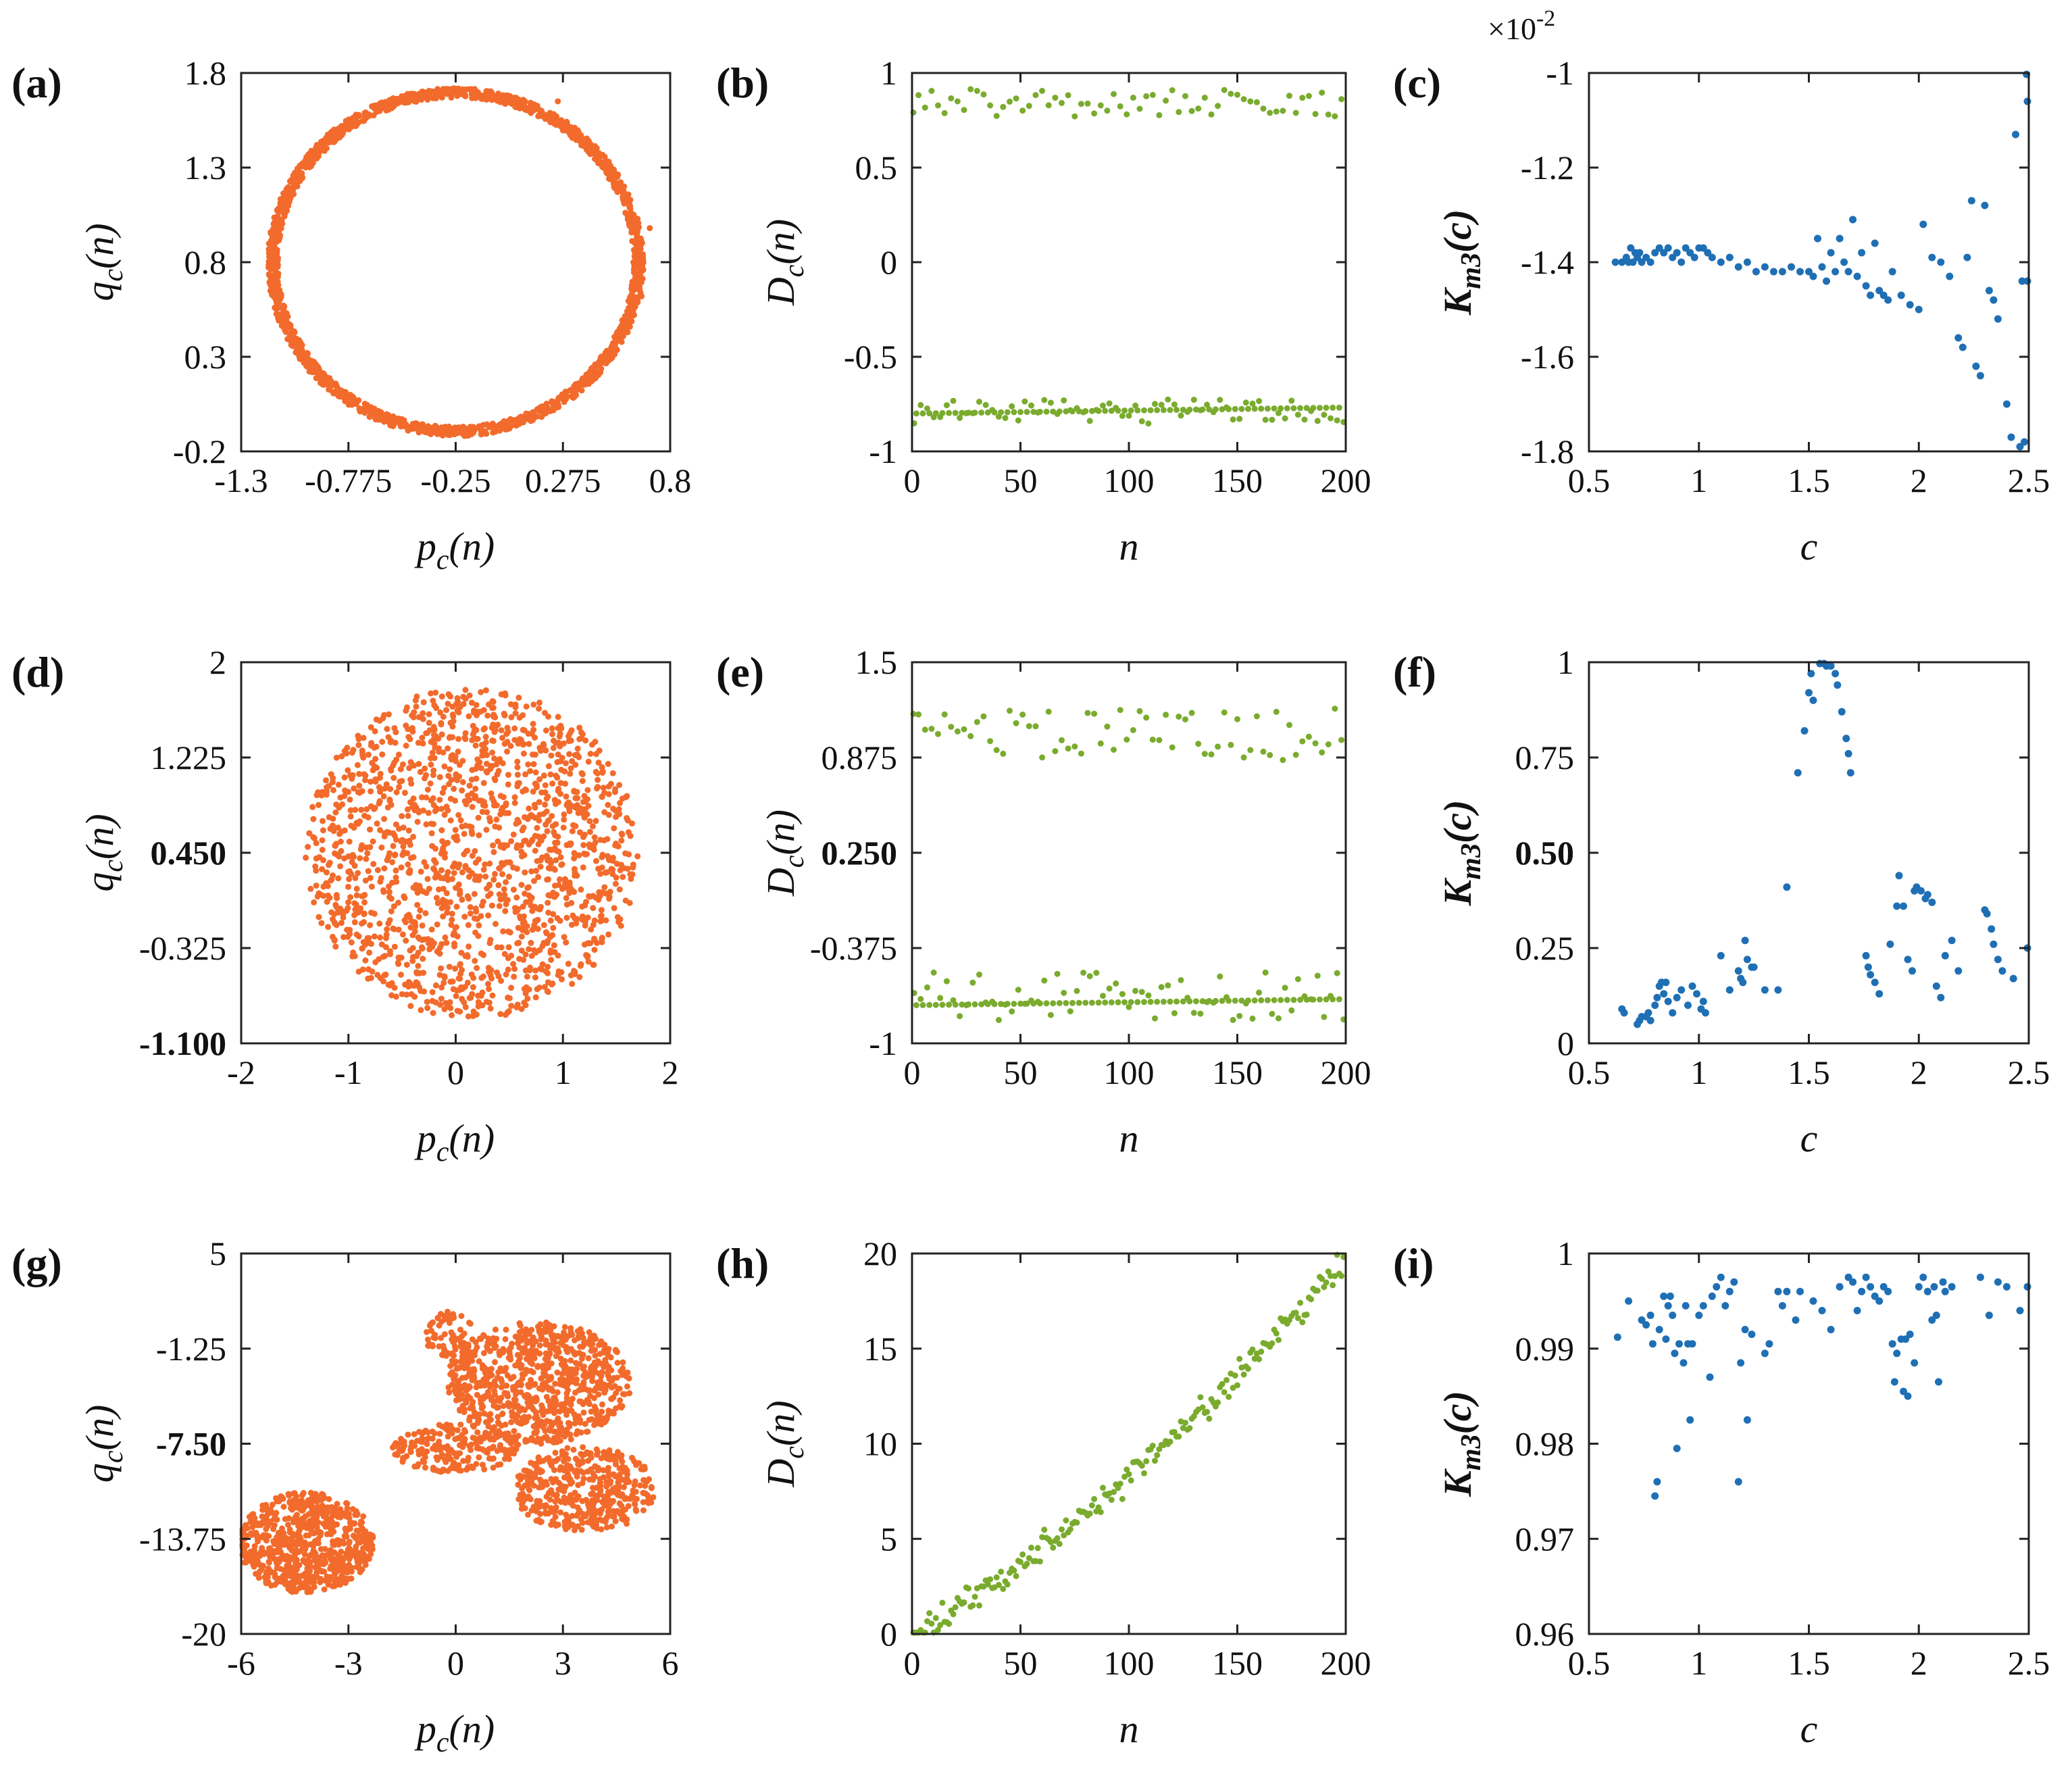 This screenshot has width=2072, height=1788. What do you see at coordinates (472, 546) in the screenshot?
I see `x-label-suffix: (n)` at bounding box center [472, 546].